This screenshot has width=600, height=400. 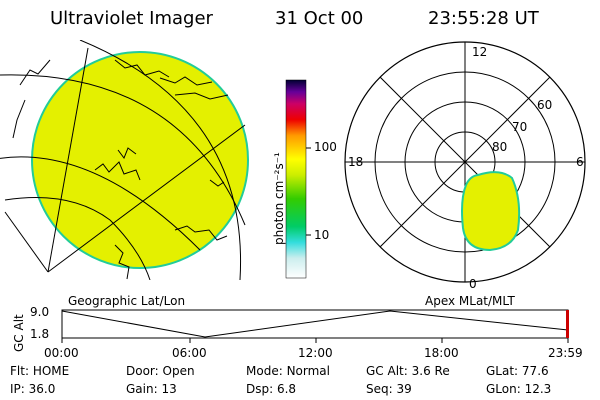 What do you see at coordinates (565, 353) in the screenshot?
I see `time-tick-4: 23:59` at bounding box center [565, 353].